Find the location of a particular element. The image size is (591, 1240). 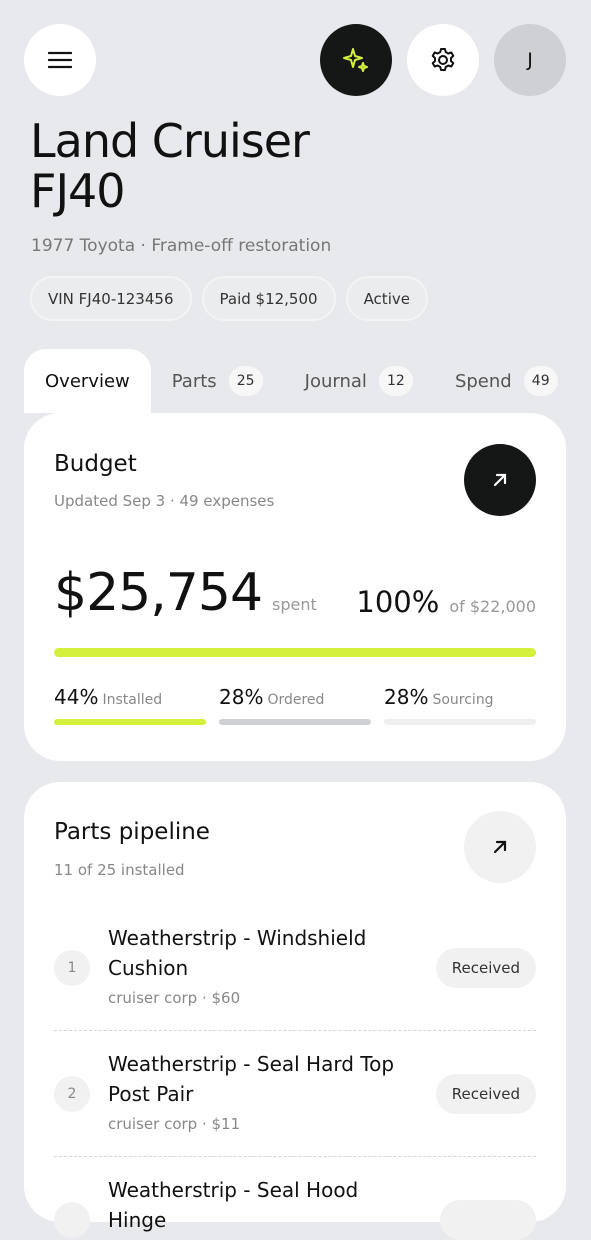

item-number: 1 is located at coordinates (72, 968).